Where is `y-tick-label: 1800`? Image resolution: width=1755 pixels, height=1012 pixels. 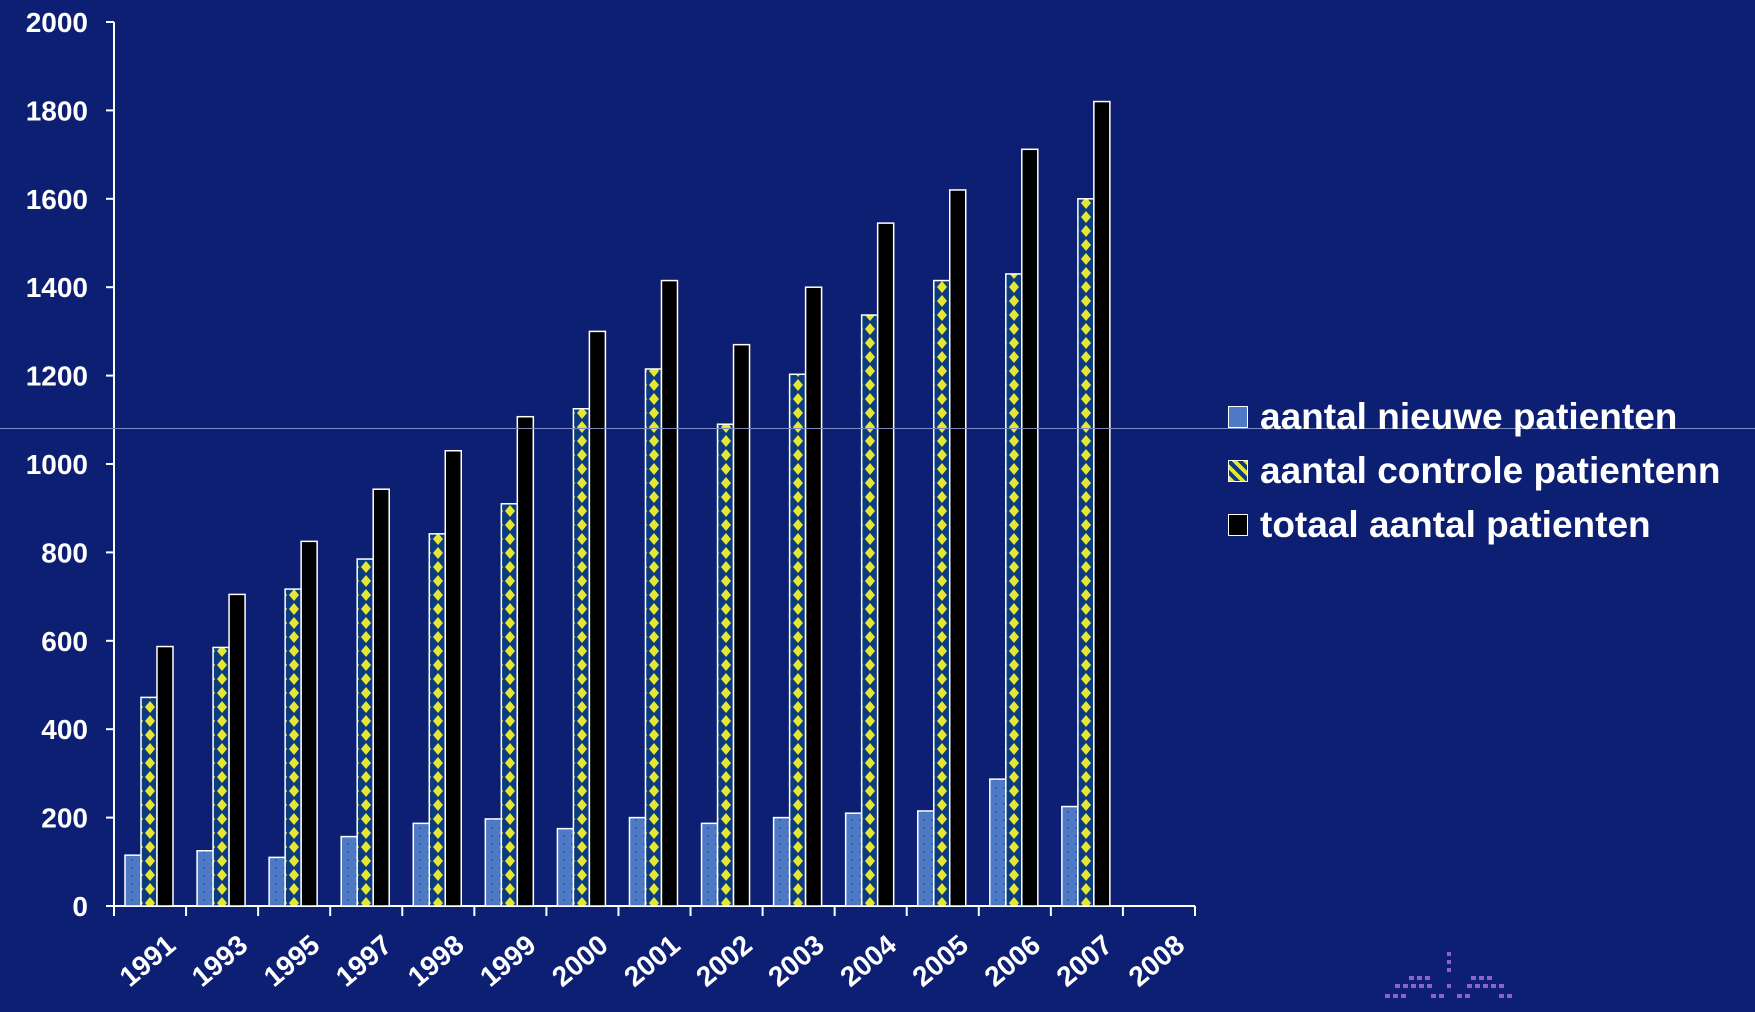
y-tick-label: 1800 is located at coordinates (57, 110).